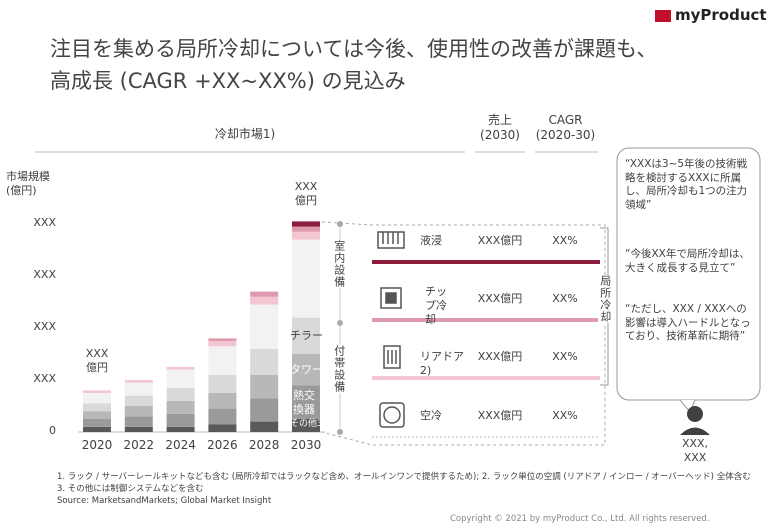  Describe the element at coordinates (500, 127) in the screenshot. I see `column-header: 売上 (2030)` at that location.